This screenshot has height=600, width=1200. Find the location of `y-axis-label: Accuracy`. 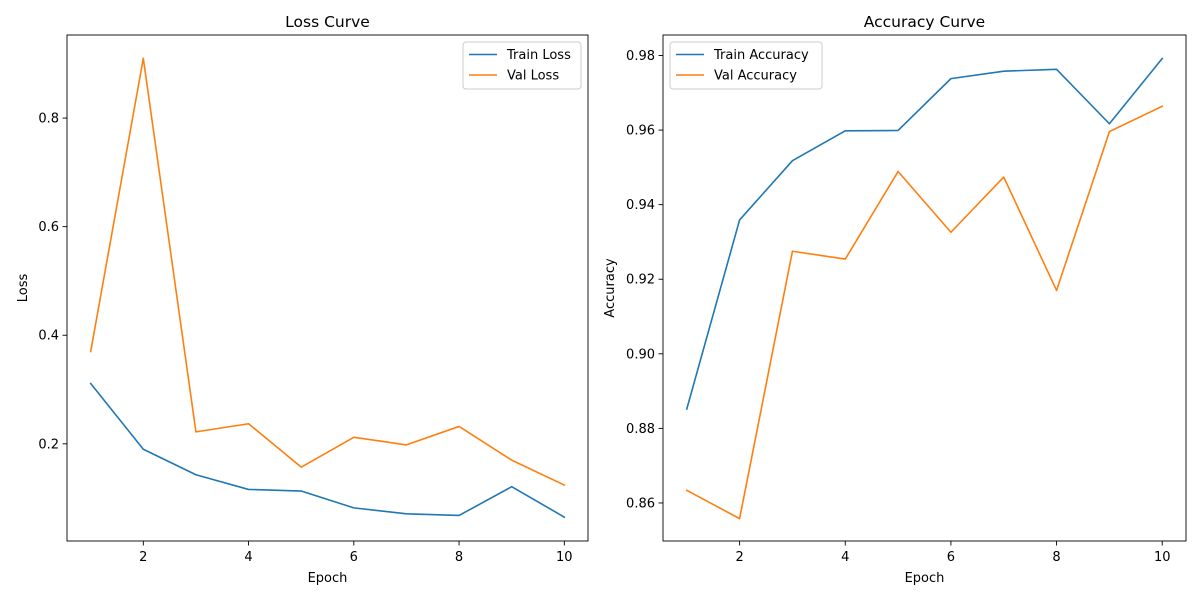

y-axis-label: Accuracy is located at coordinates (610, 288).